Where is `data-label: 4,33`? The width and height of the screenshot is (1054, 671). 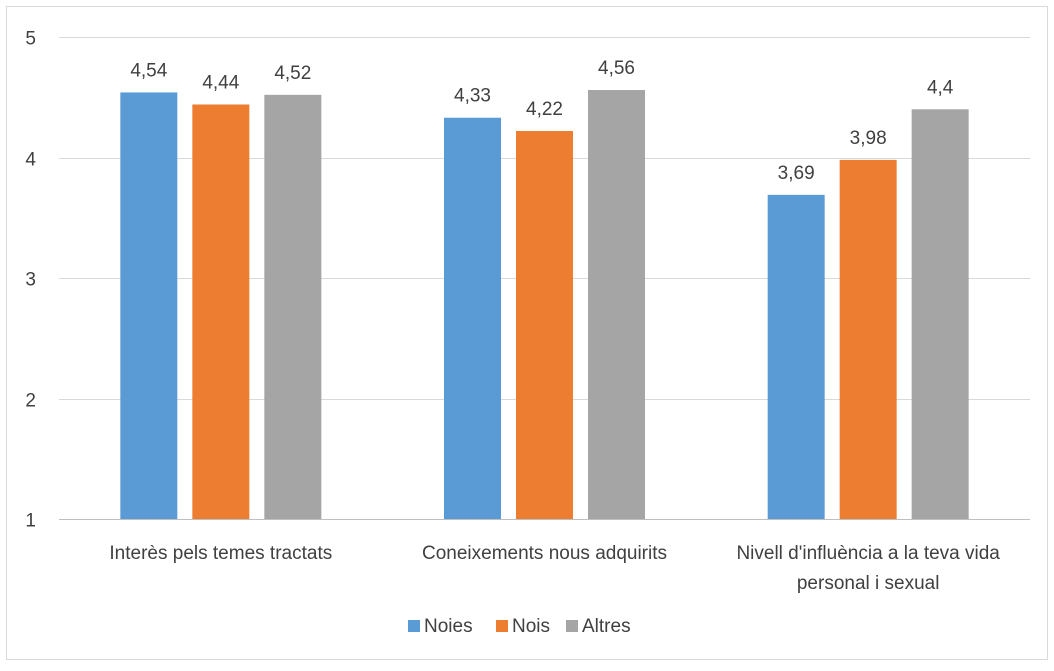 data-label: 4,33 is located at coordinates (472, 96).